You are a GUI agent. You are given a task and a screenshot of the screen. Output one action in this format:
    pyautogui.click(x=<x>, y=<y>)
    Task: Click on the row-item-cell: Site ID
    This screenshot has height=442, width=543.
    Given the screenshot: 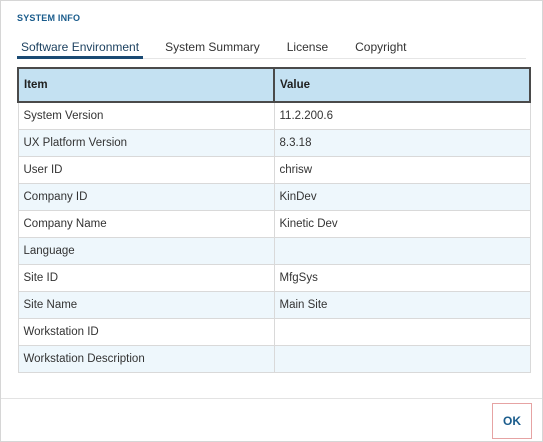 What is the action you would take?
    pyautogui.click(x=146, y=277)
    